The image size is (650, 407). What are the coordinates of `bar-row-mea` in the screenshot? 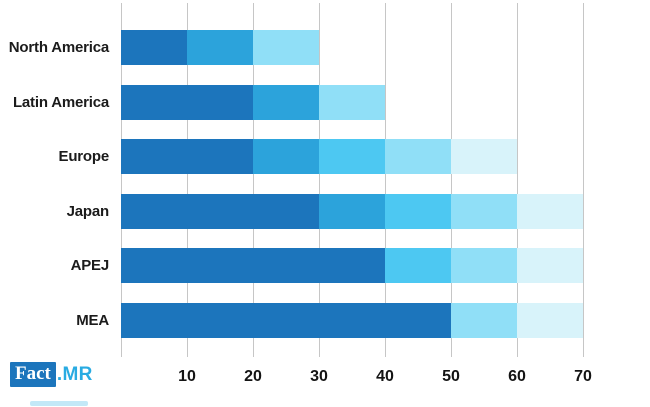 It's located at (352, 320).